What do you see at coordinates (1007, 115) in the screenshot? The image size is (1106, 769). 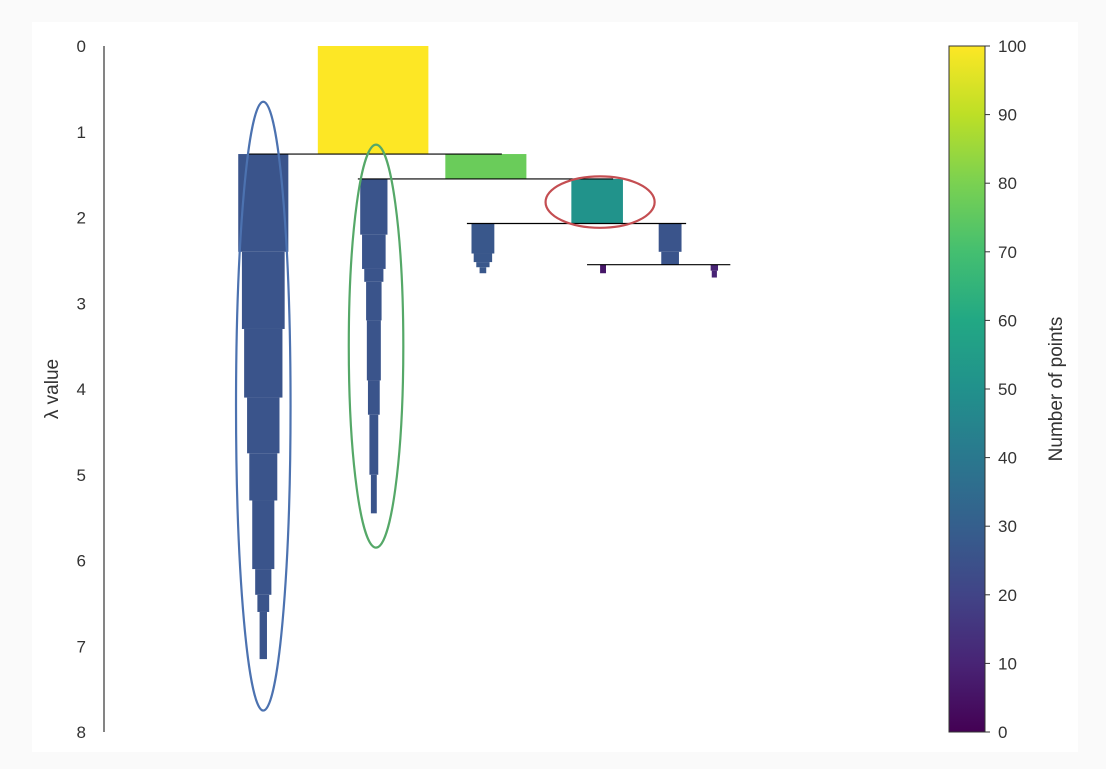 I see `colorbar-tick-label: 90` at bounding box center [1007, 115].